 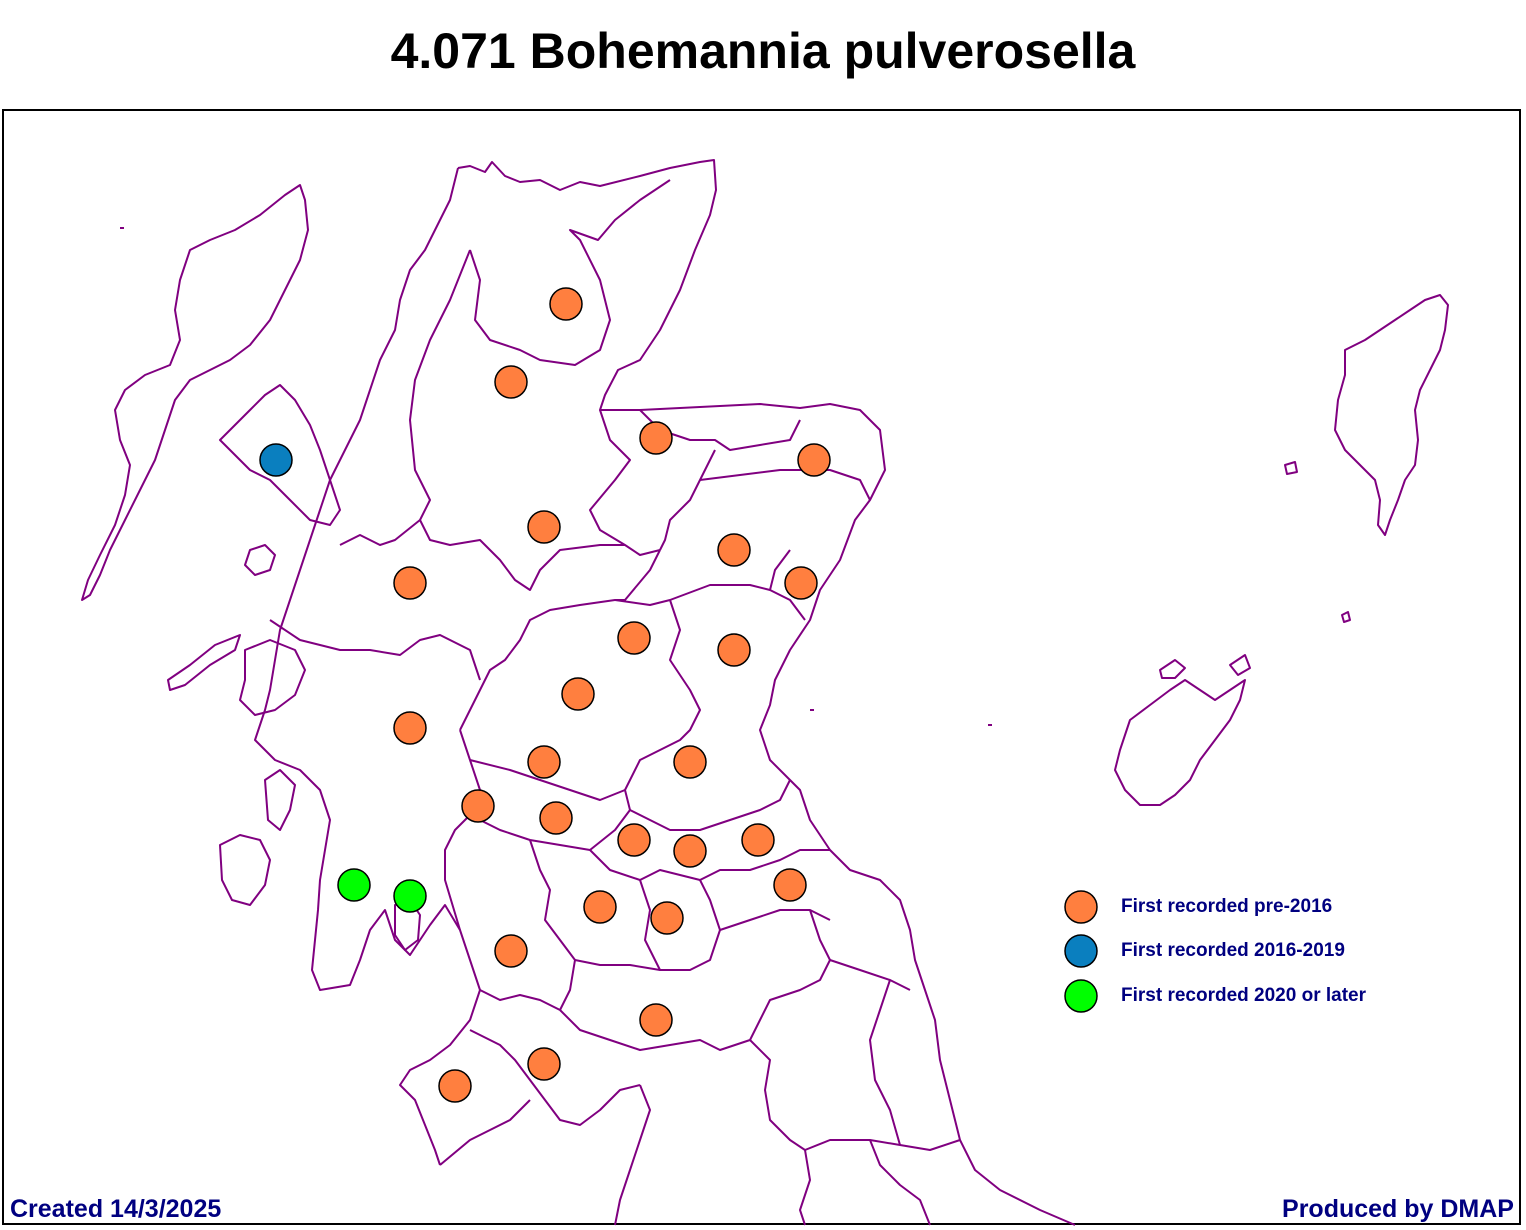 What do you see at coordinates (1233, 950) in the screenshot?
I see `legend-label: First recorded 2016-2019` at bounding box center [1233, 950].